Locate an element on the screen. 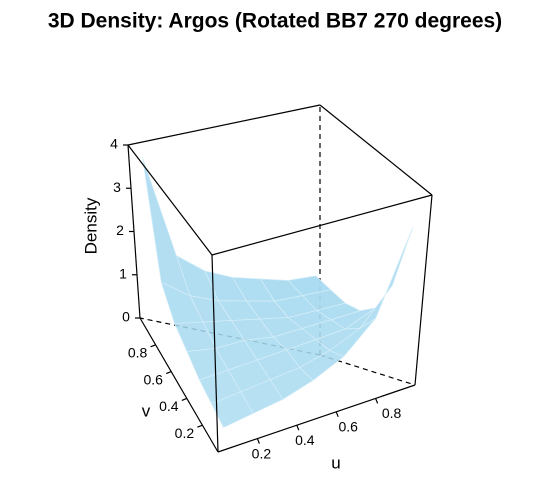 The width and height of the screenshot is (550, 478). z-tick-label: 2 is located at coordinates (120, 230).